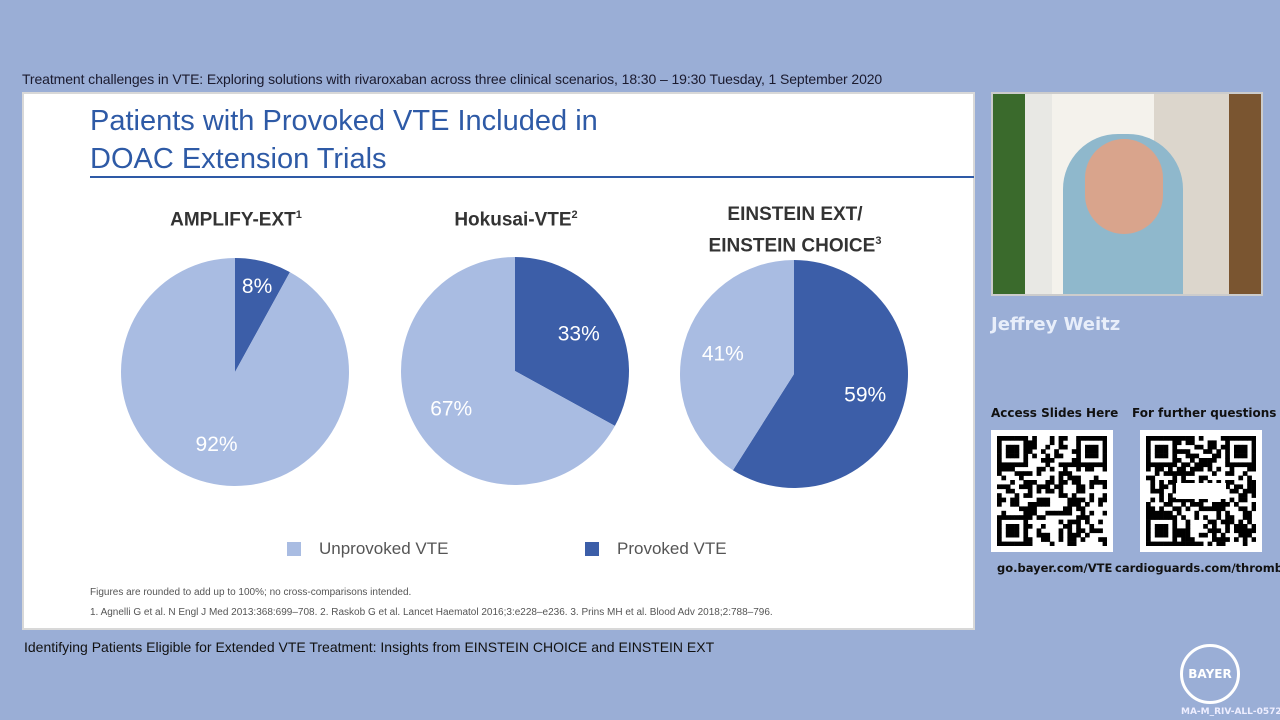 This screenshot has height=720, width=1280. Describe the element at coordinates (1055, 413) in the screenshot. I see `qr1-label: Access Slides Here` at that location.